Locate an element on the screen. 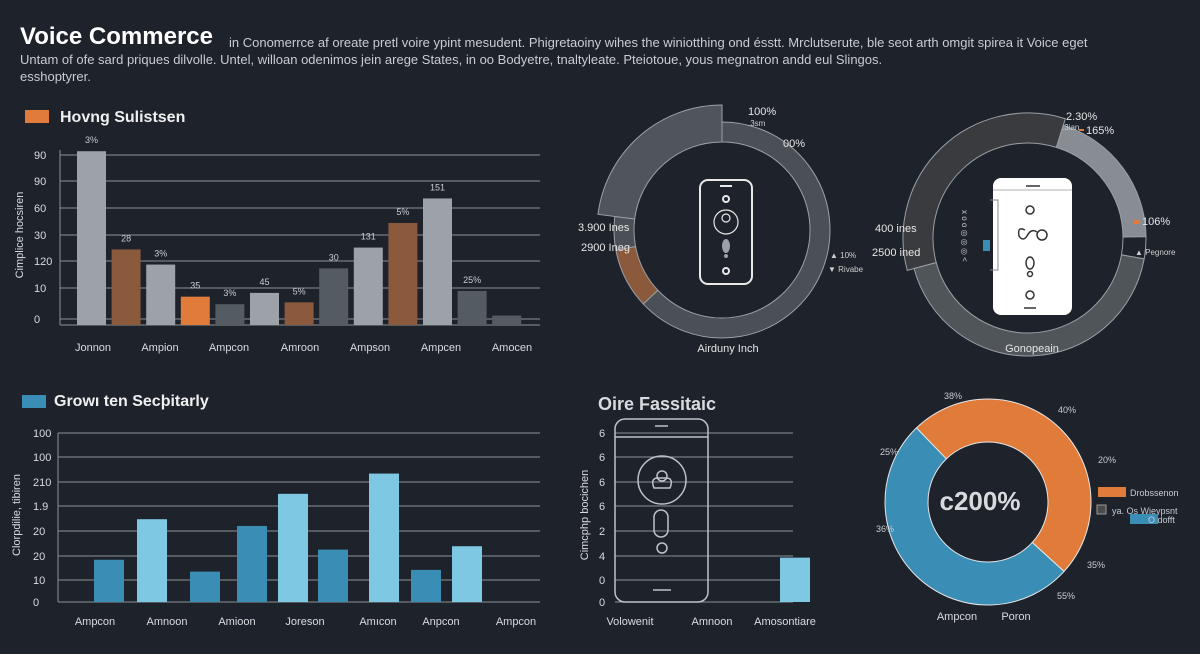 Image resolution: width=1200 pixels, height=654 pixels. data-label: 151 is located at coordinates (437, 187).